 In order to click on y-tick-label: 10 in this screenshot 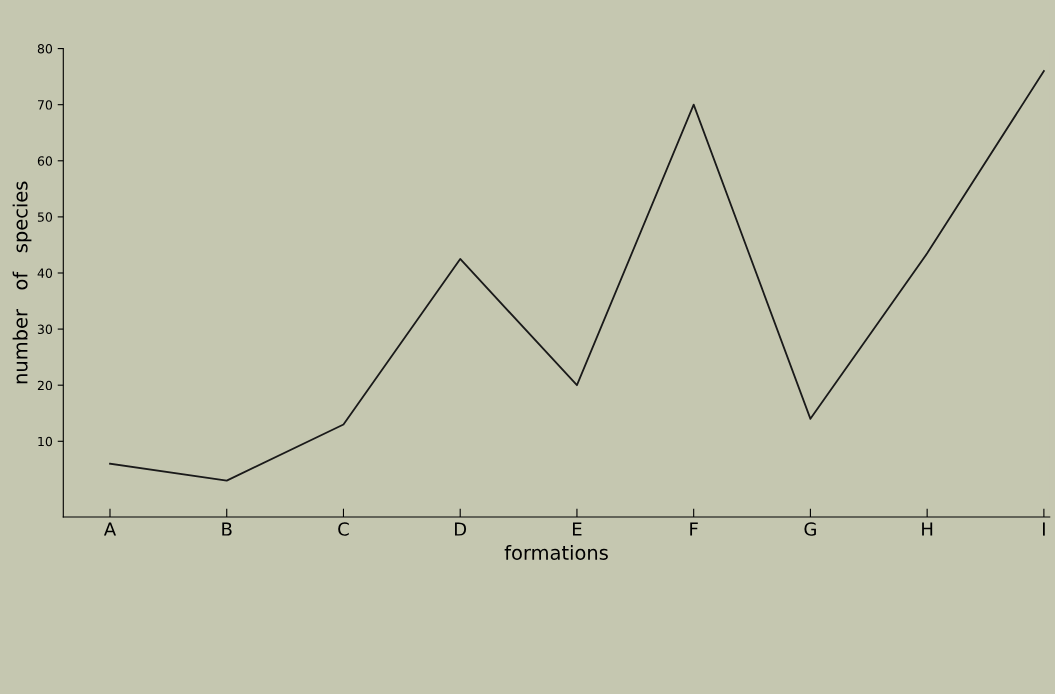, I will do `click(45, 441)`.